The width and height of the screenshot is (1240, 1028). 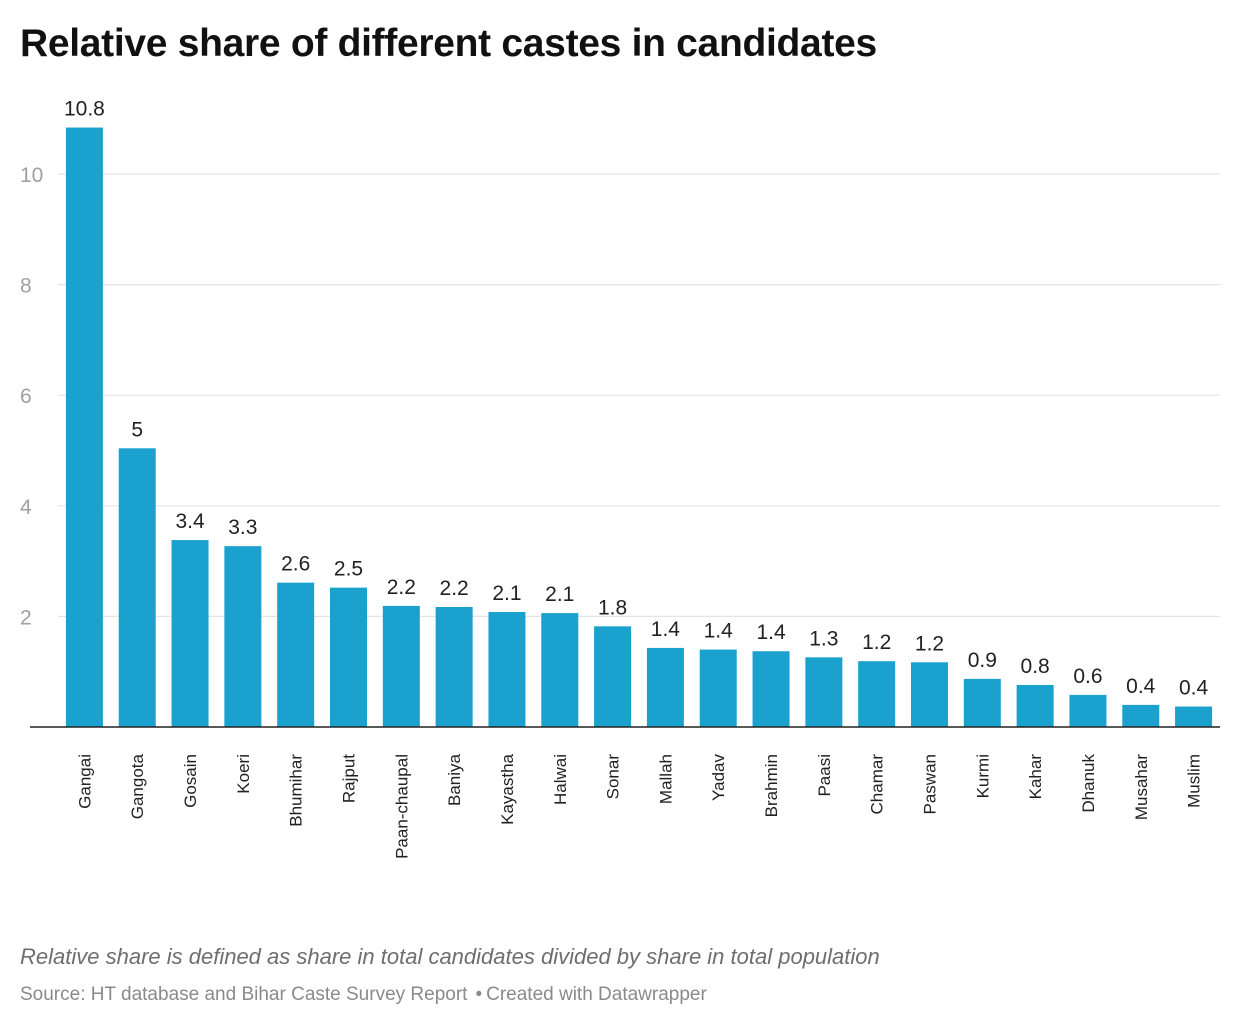 I want to click on y-tick-label-2: 2, so click(x=26, y=617).